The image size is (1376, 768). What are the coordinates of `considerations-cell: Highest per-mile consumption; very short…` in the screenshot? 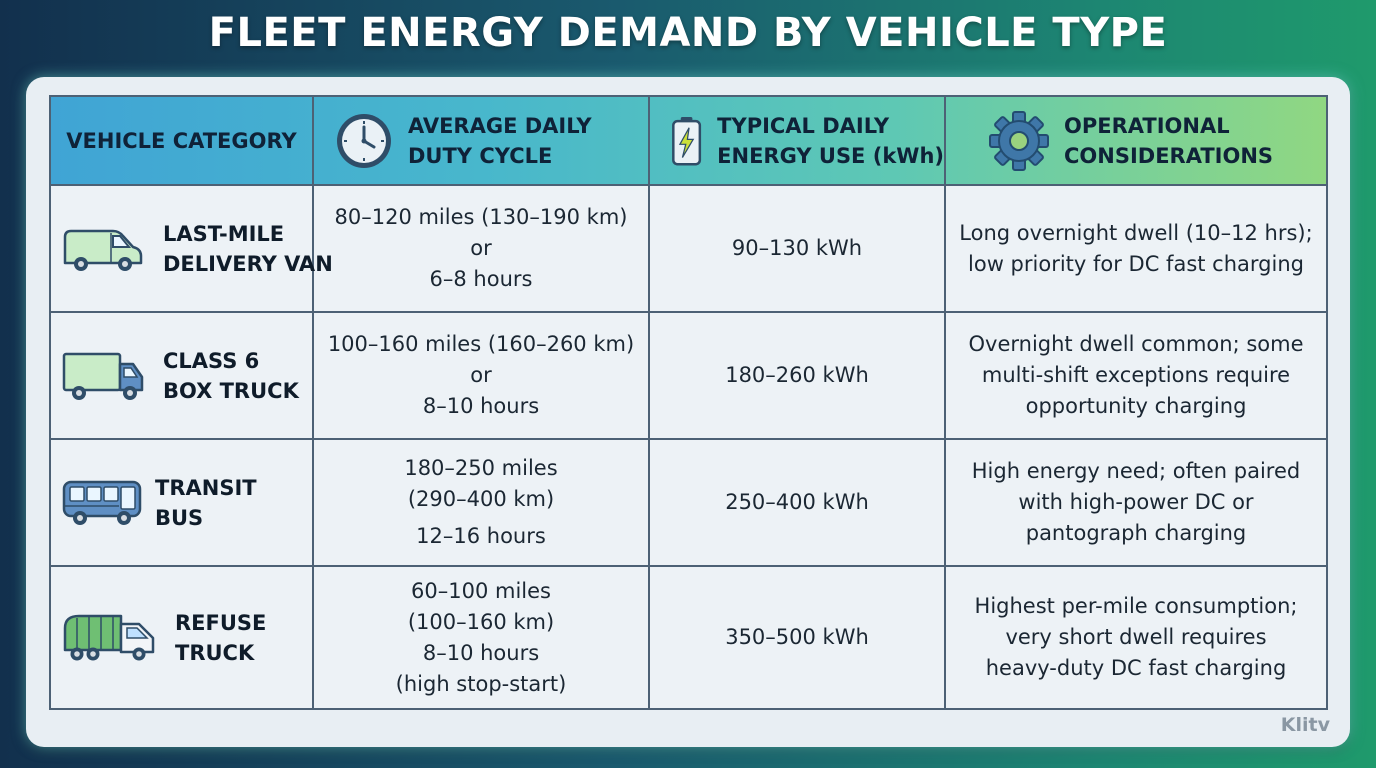 It's located at (1136, 637).